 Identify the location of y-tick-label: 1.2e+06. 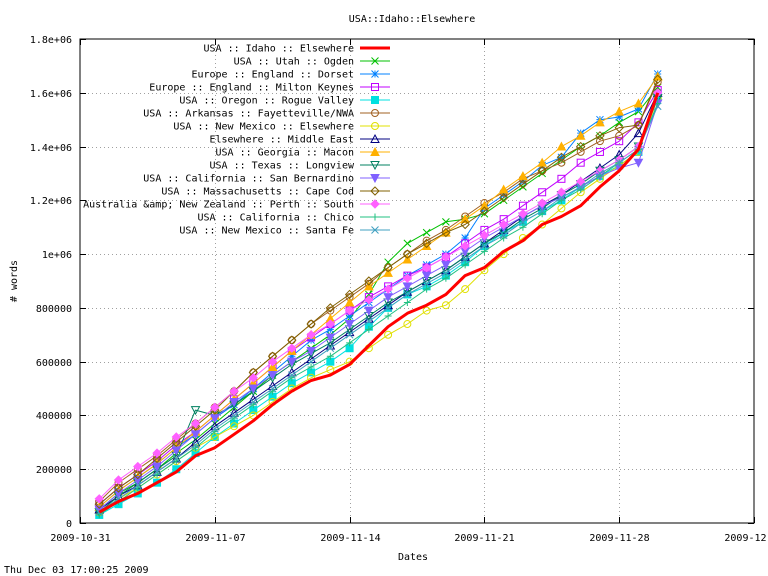
(51, 201).